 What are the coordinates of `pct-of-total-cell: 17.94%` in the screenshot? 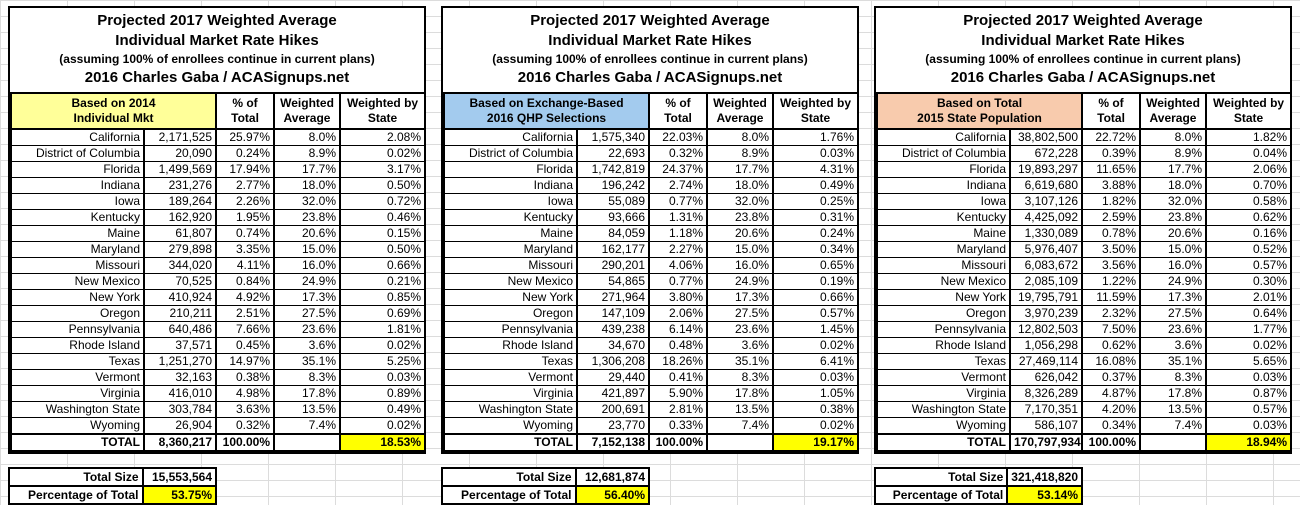 It's located at (245, 169).